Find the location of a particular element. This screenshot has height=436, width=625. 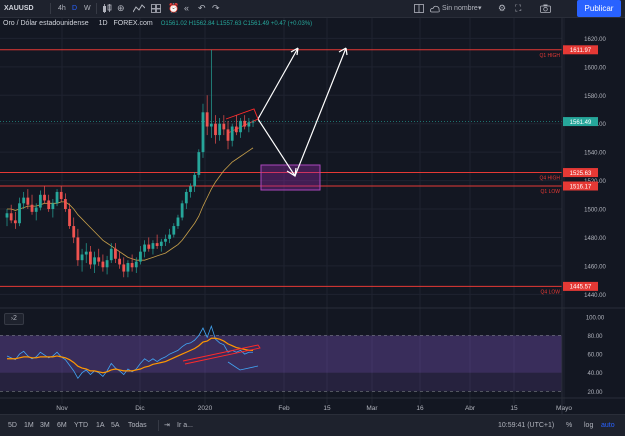

range-5d-button: 5D is located at coordinates (12, 425).